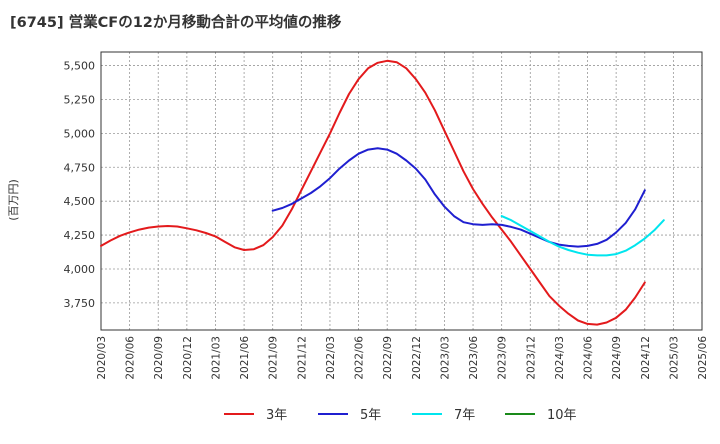  Describe the element at coordinates (216, 358) in the screenshot. I see `x-tick-label: 2021/03` at that location.